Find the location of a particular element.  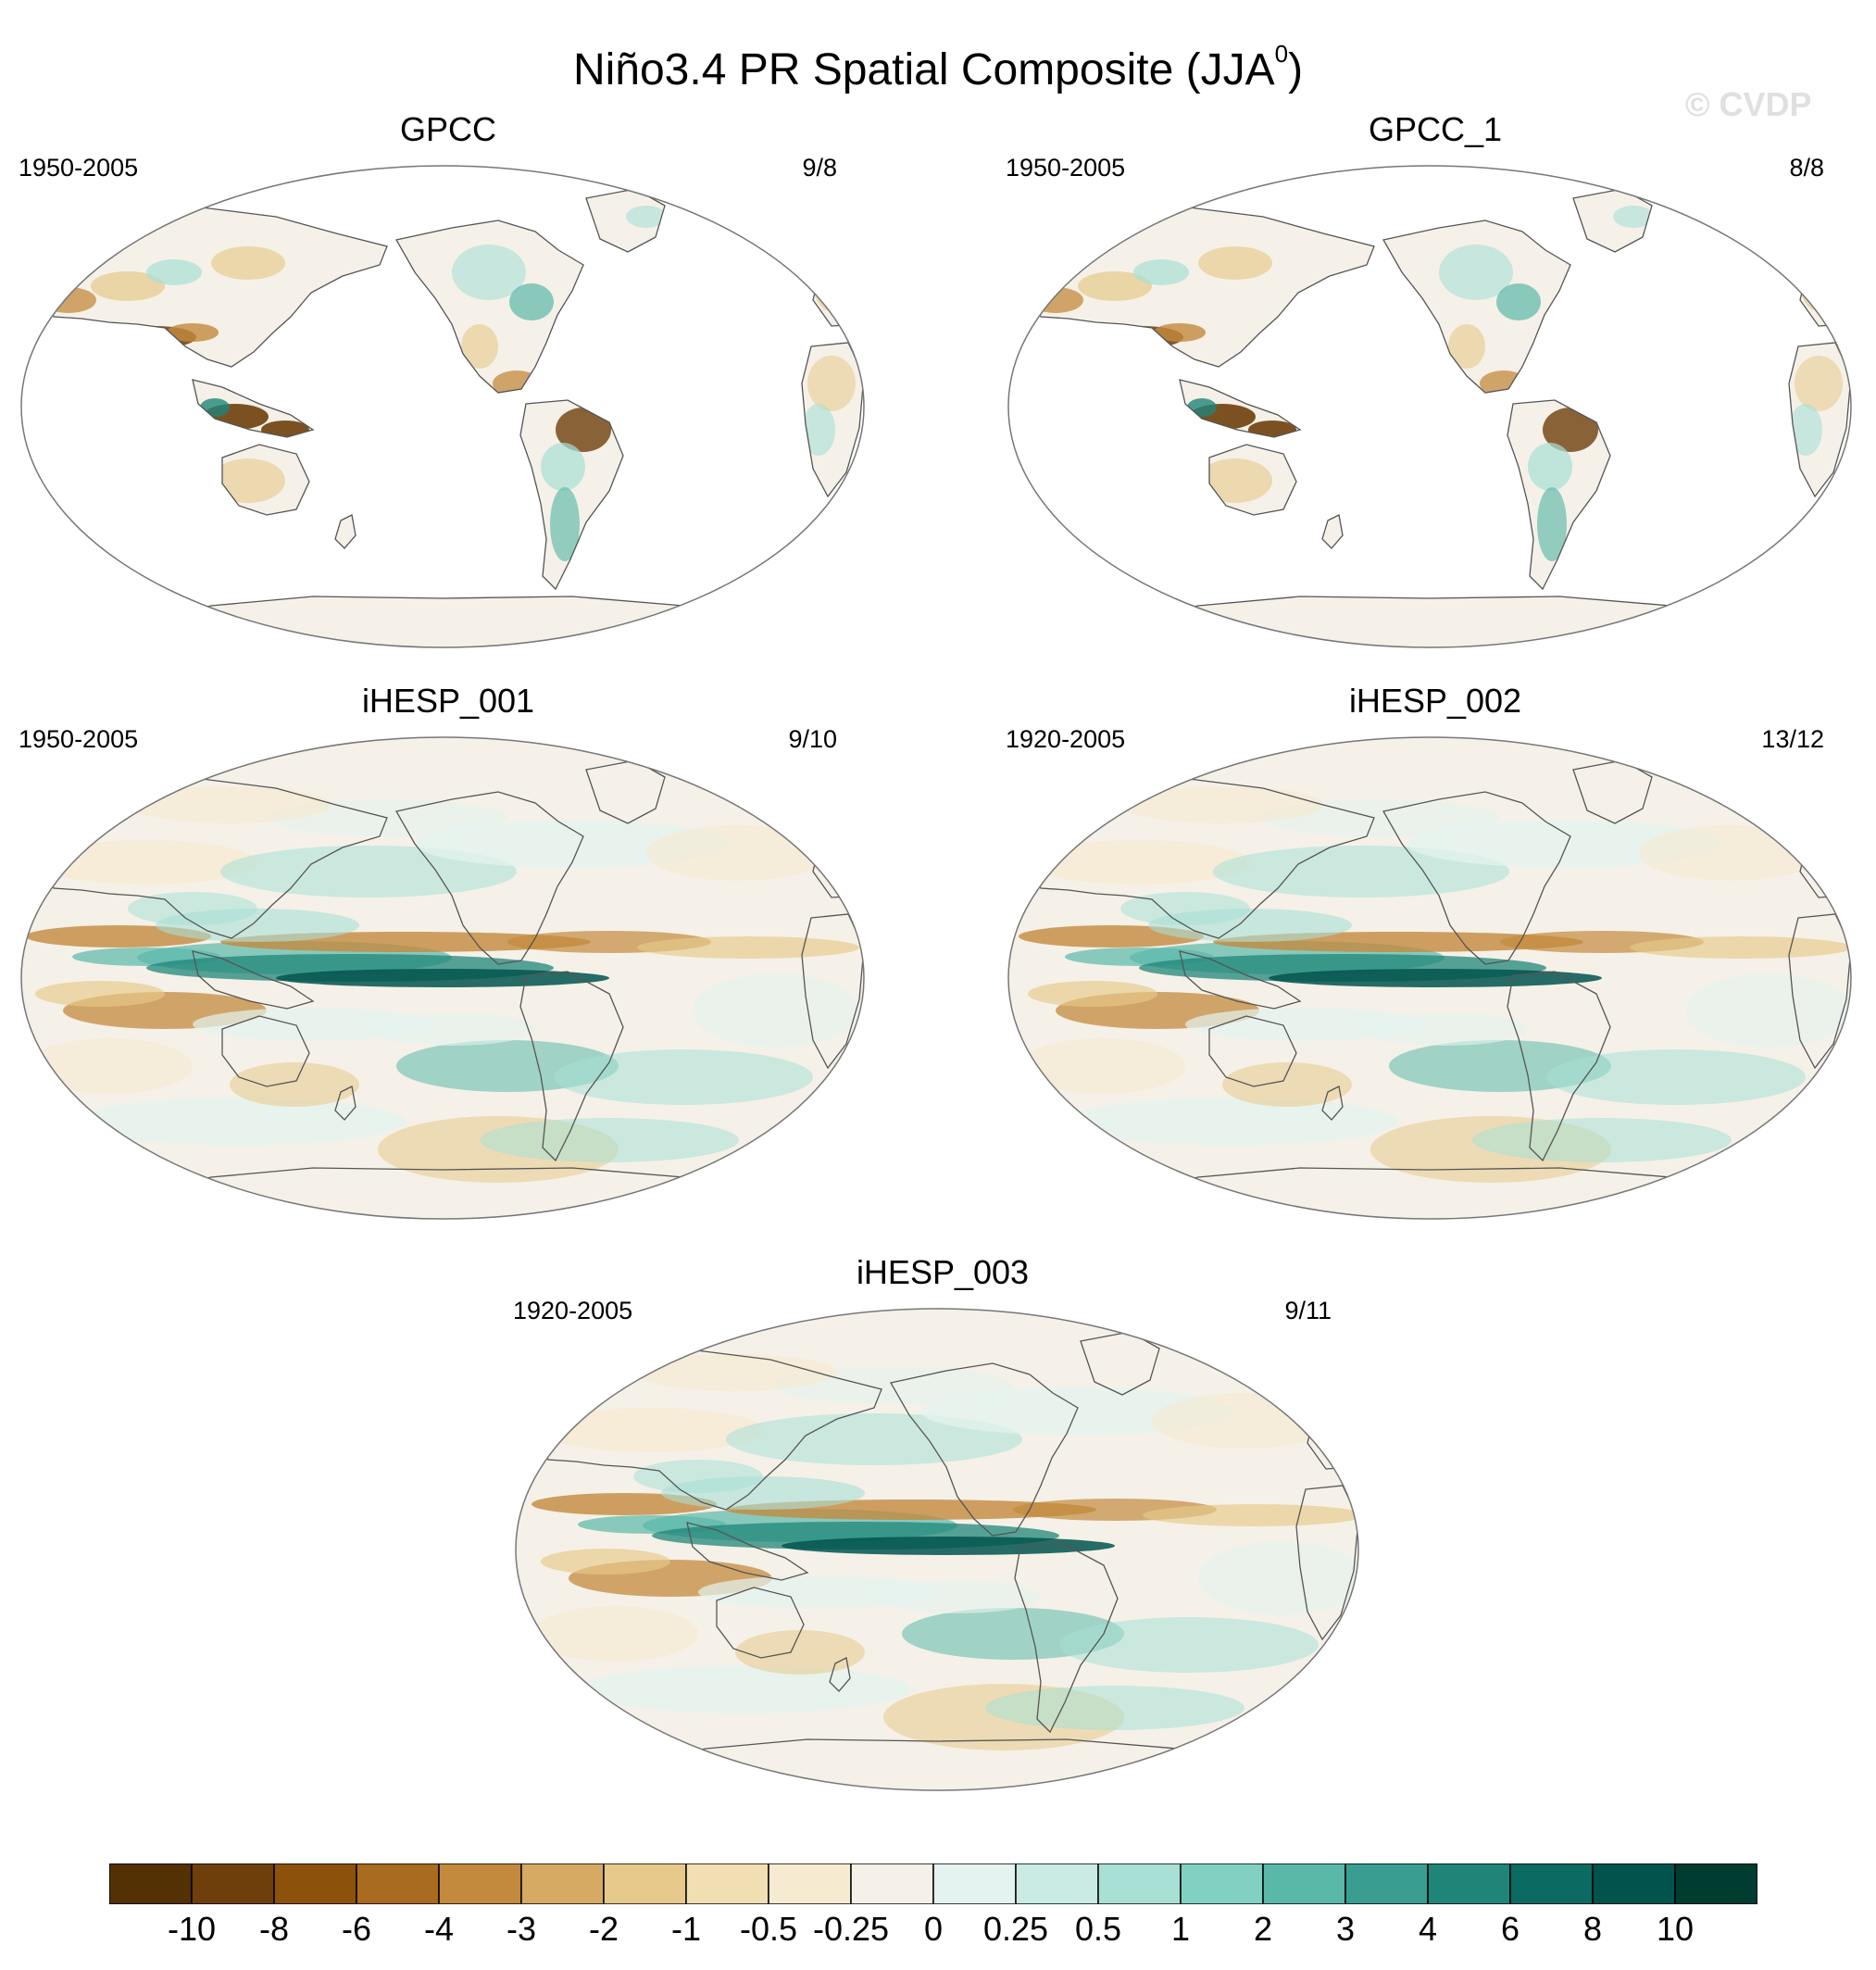

panel-title: iHESP_002 is located at coordinates (1435, 701).